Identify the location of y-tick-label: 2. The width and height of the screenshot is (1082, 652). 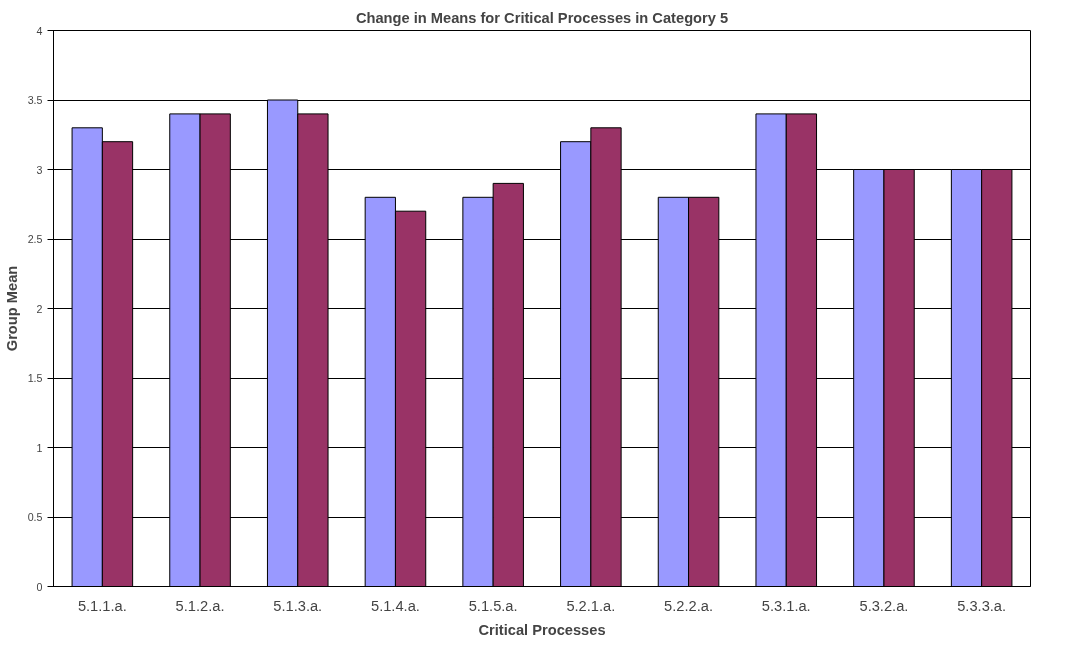
(39, 308).